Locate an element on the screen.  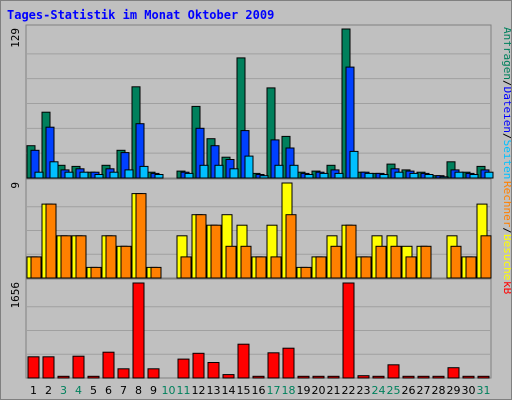
x-tick-label: 23 is located at coordinates (364, 390).